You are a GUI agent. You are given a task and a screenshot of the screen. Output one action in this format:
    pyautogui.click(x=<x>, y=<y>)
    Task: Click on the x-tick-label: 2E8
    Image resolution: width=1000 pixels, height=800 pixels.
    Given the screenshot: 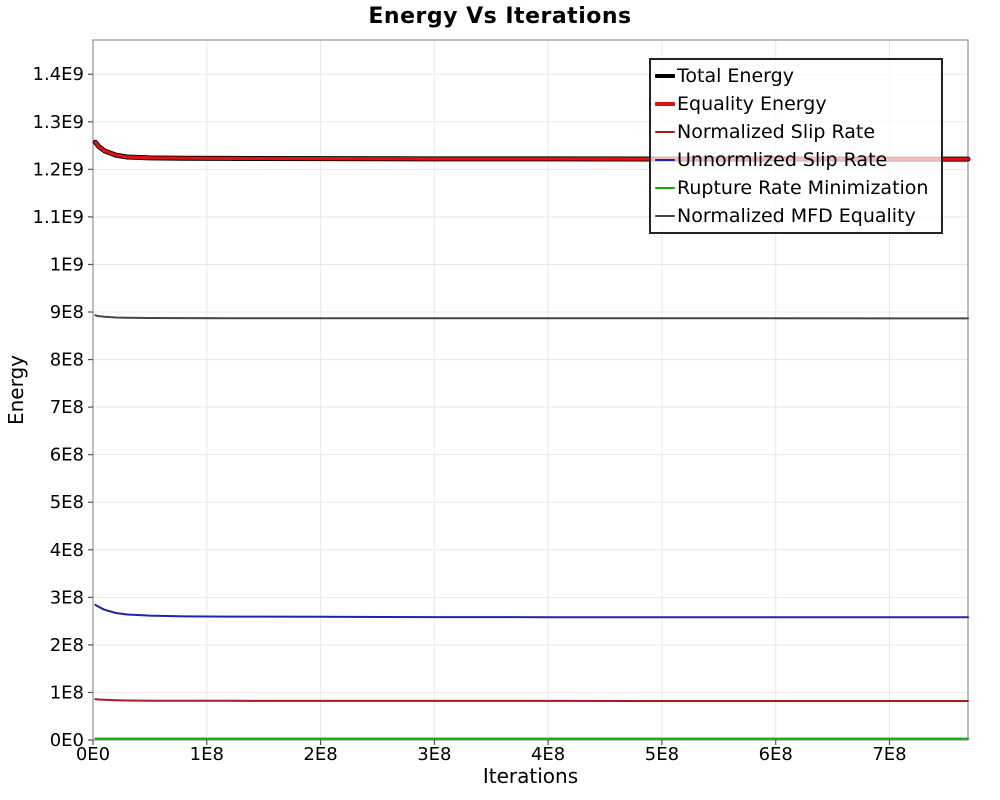 What is the action you would take?
    pyautogui.click(x=320, y=754)
    